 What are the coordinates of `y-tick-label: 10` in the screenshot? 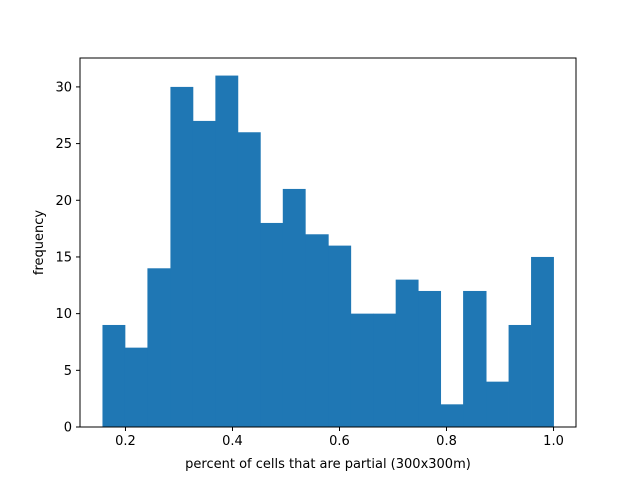 It's located at (63, 314).